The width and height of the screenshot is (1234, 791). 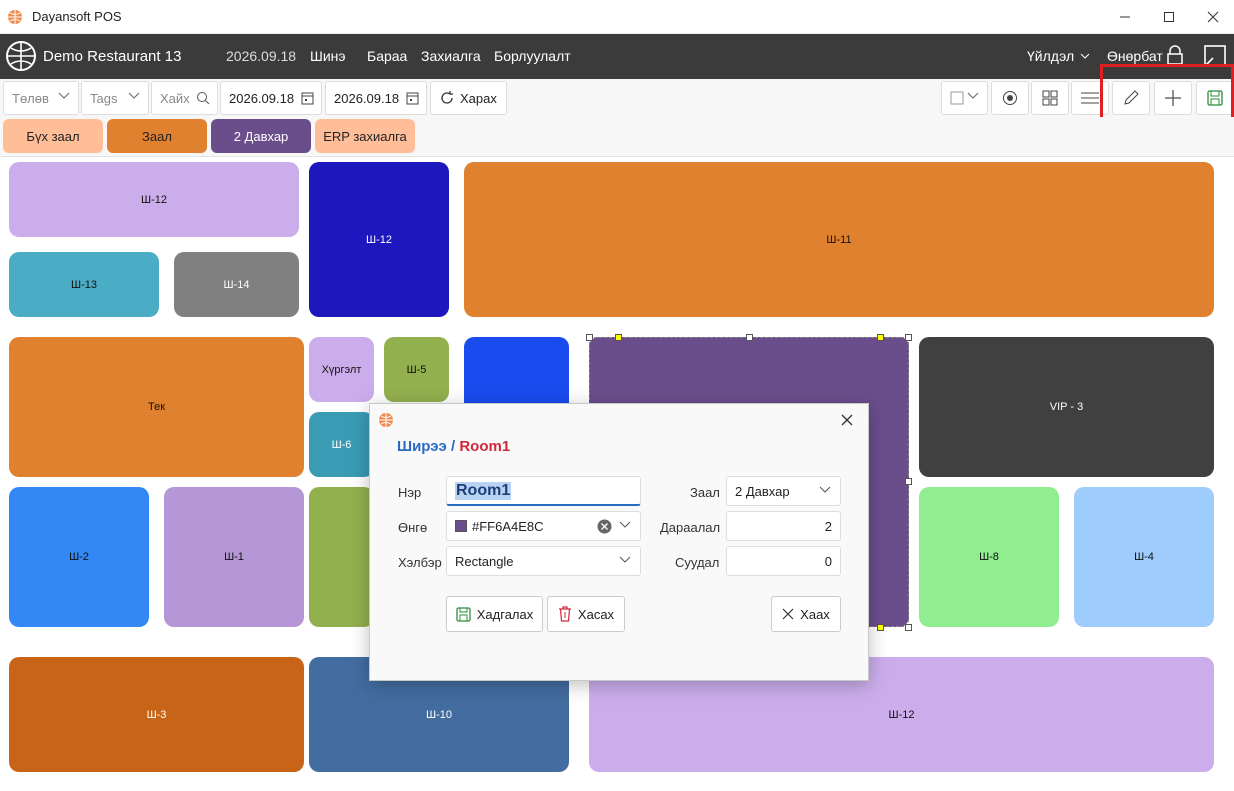 What do you see at coordinates (53, 136) in the screenshot?
I see `tab-all-halls: Бүх заал` at bounding box center [53, 136].